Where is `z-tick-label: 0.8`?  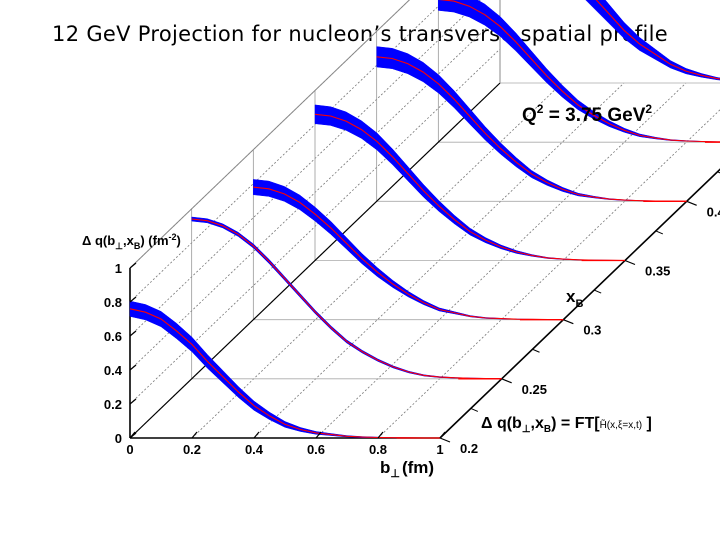
z-tick-label: 0.8 is located at coordinates (113, 302).